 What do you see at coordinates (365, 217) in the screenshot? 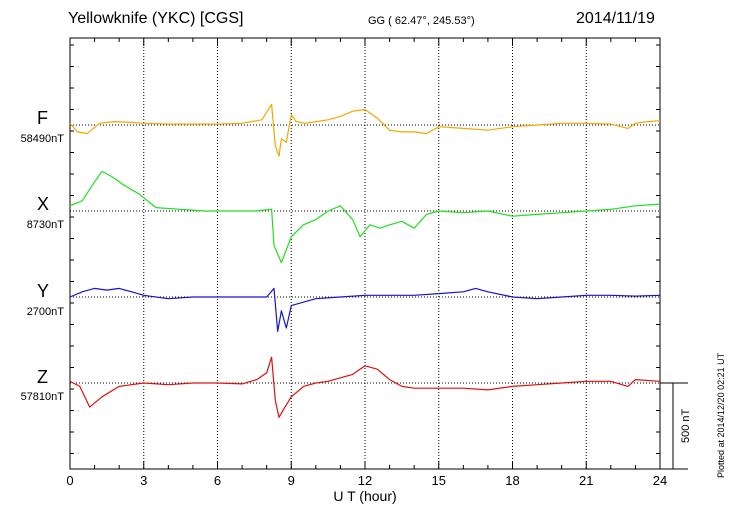
I see `series-line-x` at bounding box center [365, 217].